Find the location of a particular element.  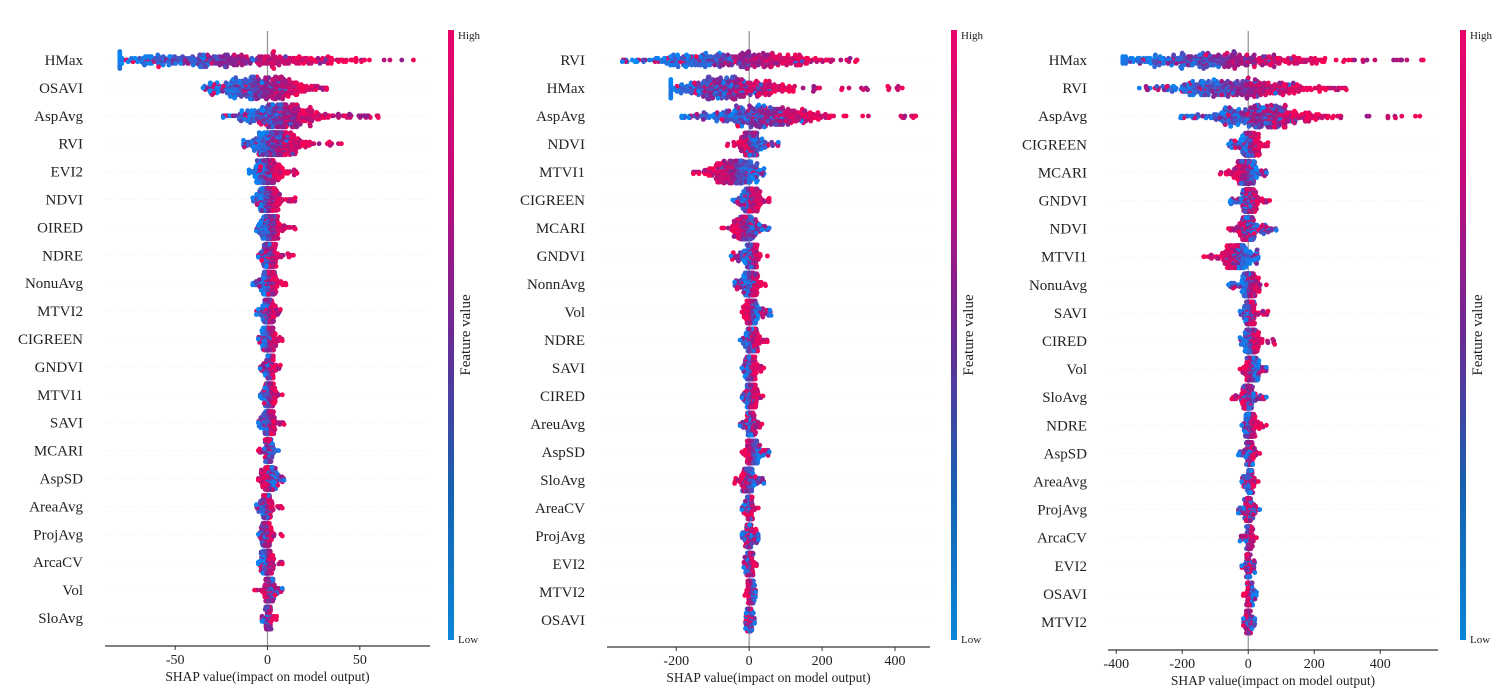

feature-label: ProjAvg is located at coordinates (58, 535).